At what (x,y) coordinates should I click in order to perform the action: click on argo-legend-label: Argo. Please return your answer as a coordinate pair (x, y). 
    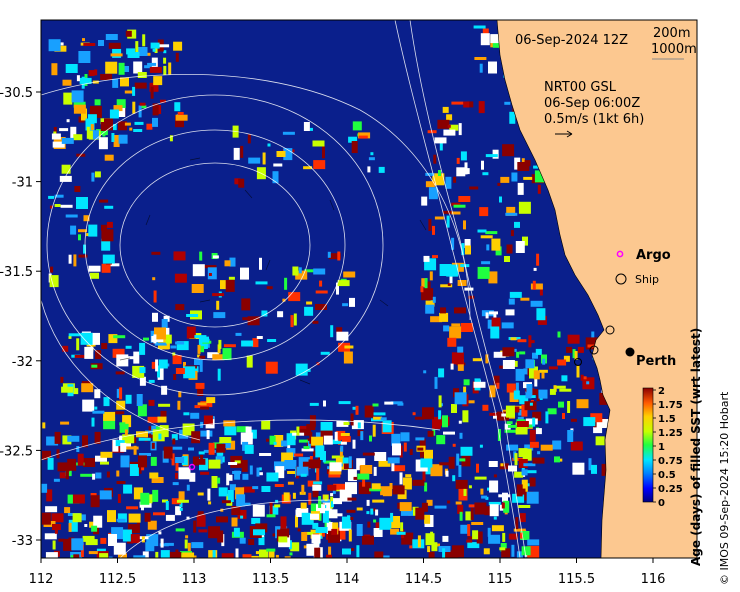
    Looking at the image, I should click on (653, 255).